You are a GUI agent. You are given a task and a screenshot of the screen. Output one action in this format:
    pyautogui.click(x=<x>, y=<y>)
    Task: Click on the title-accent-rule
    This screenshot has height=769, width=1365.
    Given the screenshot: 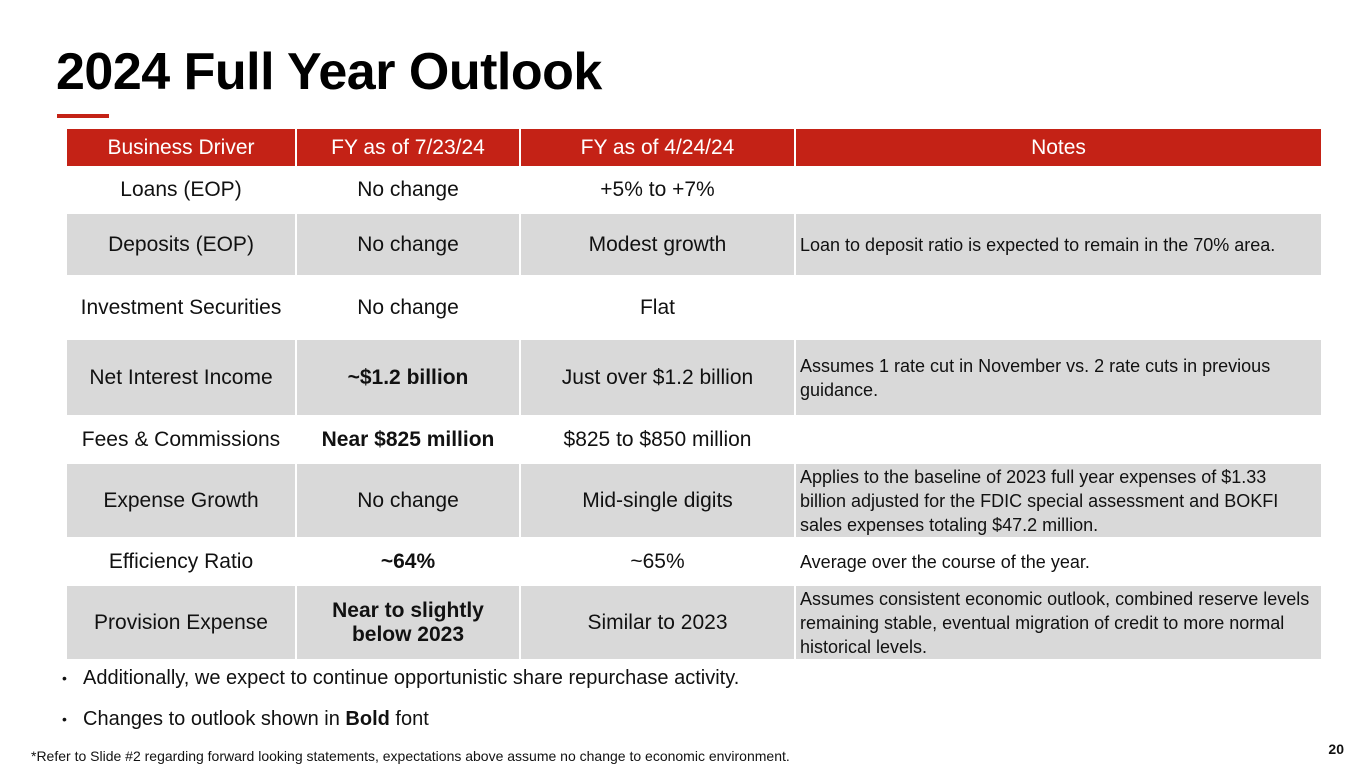 What is the action you would take?
    pyautogui.click(x=83, y=116)
    